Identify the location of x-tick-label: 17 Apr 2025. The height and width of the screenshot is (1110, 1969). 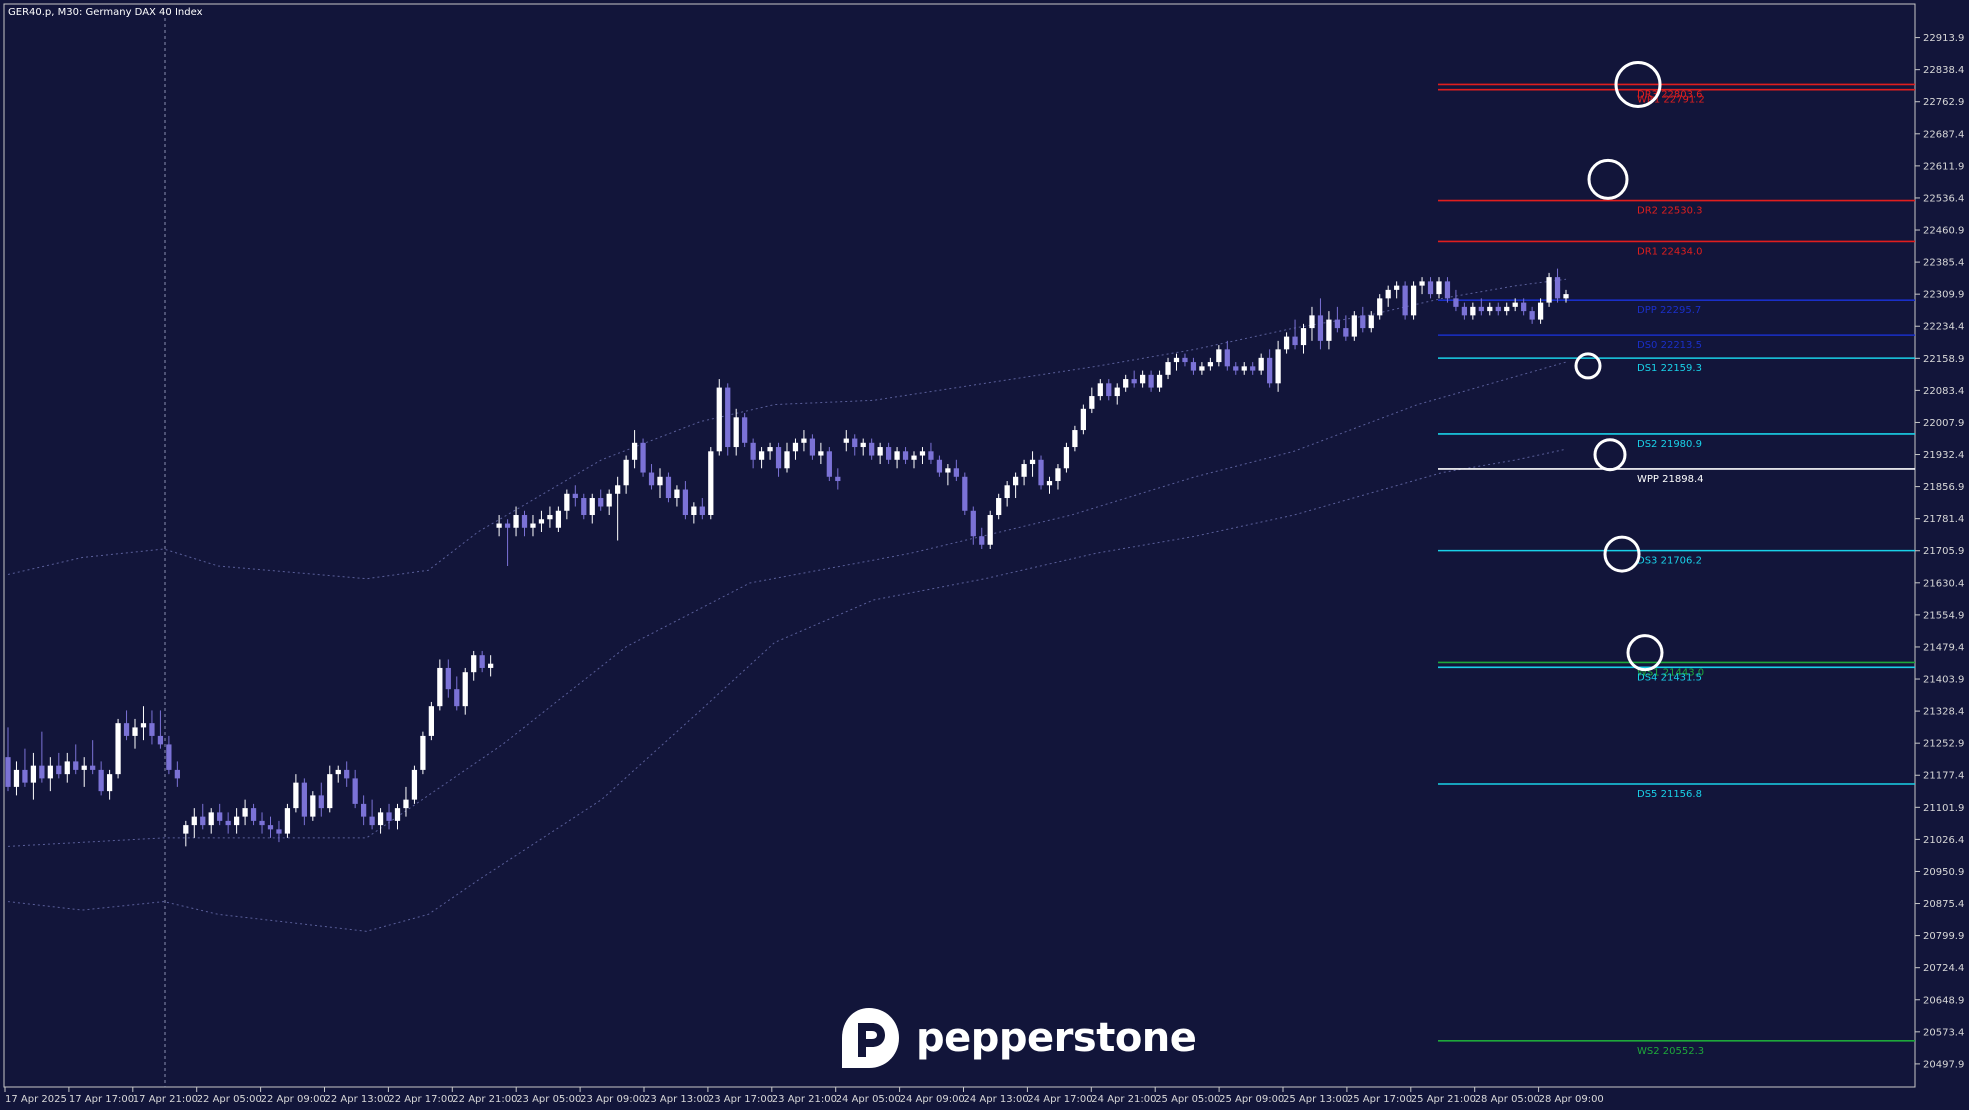
(36, 1099).